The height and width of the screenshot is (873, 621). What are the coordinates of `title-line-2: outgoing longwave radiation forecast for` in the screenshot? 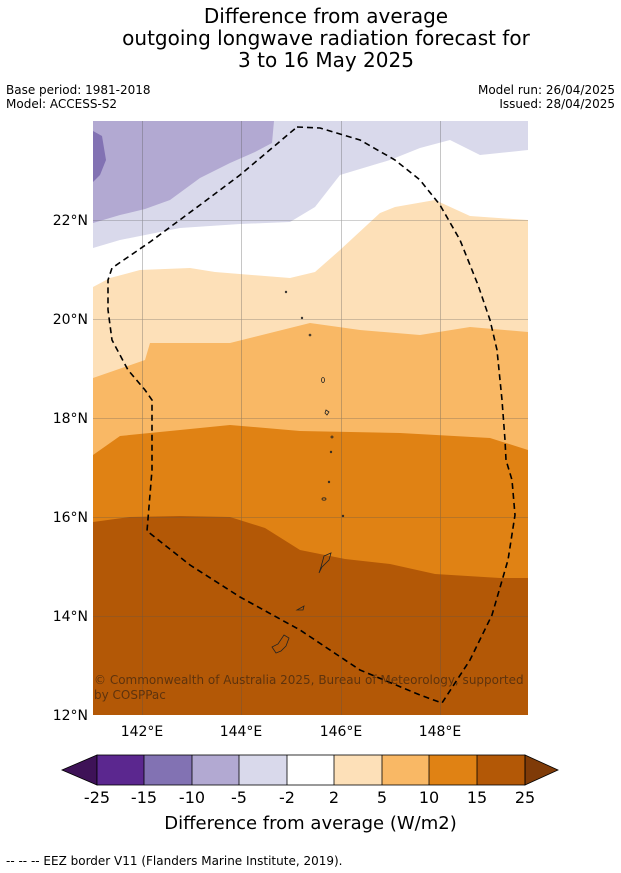 It's located at (326, 38).